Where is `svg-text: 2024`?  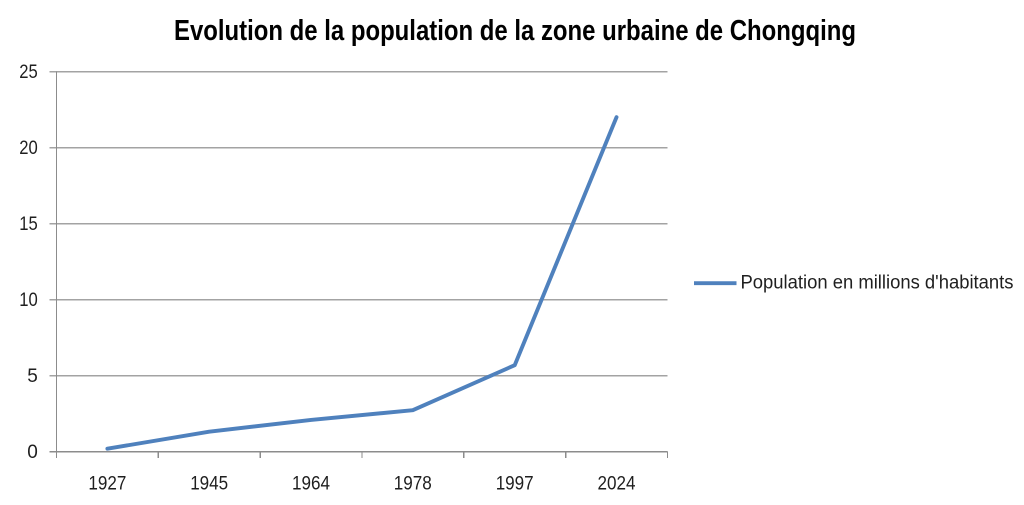 svg-text: 2024 is located at coordinates (617, 483).